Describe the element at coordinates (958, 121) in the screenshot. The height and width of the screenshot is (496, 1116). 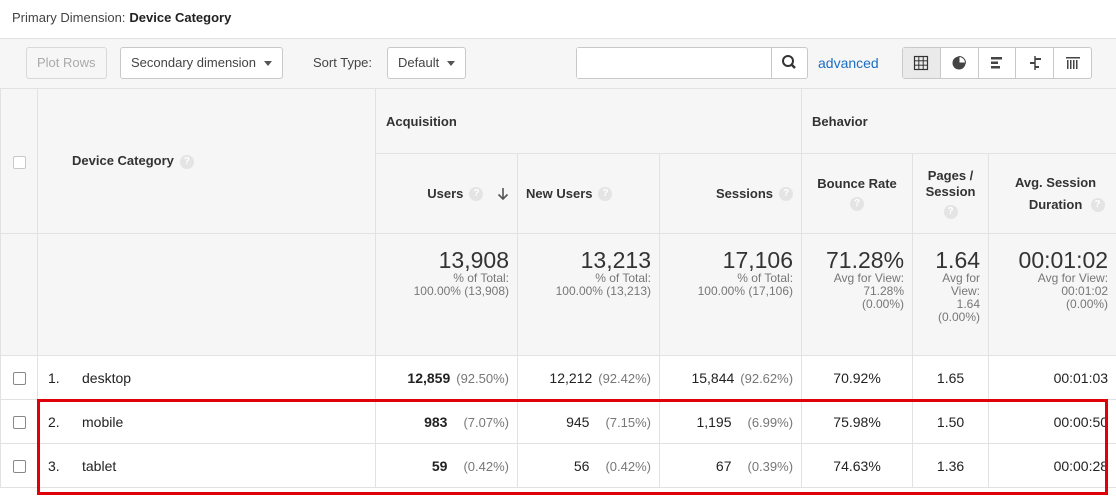
I see `behavior-group-header: Behavior` at that location.